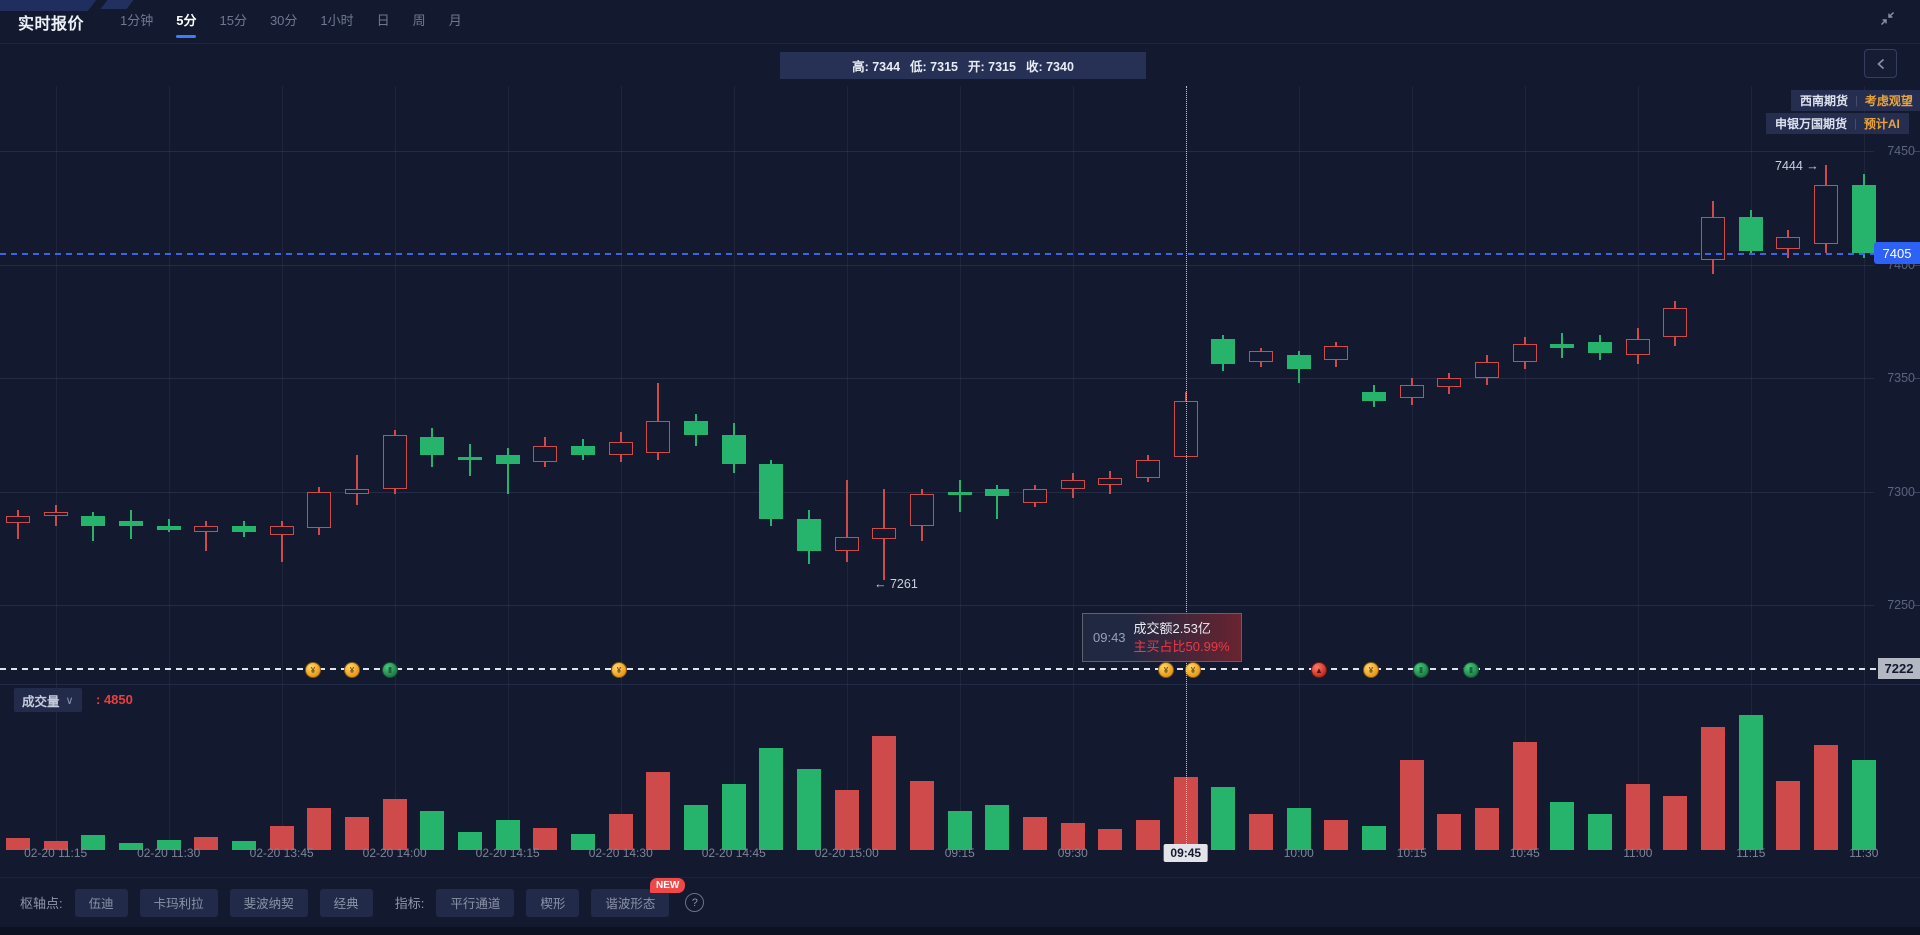  I want to click on volume-bar-09:25, so click(1035, 833).